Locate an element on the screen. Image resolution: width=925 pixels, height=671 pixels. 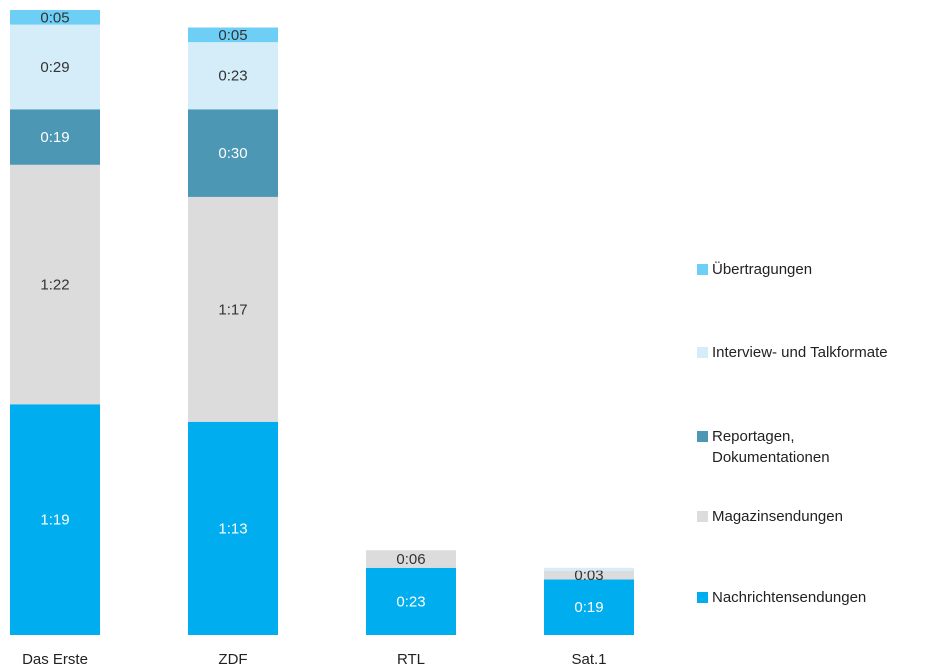
value-label: 0:30 is located at coordinates (232, 153).